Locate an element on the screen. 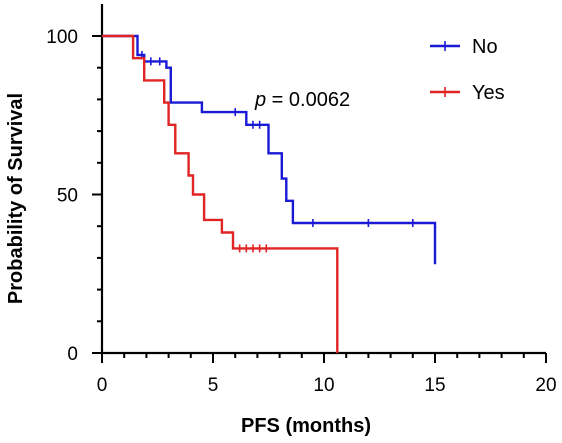 This screenshot has width=562, height=443. y-tick-label: 0 is located at coordinates (72, 354).